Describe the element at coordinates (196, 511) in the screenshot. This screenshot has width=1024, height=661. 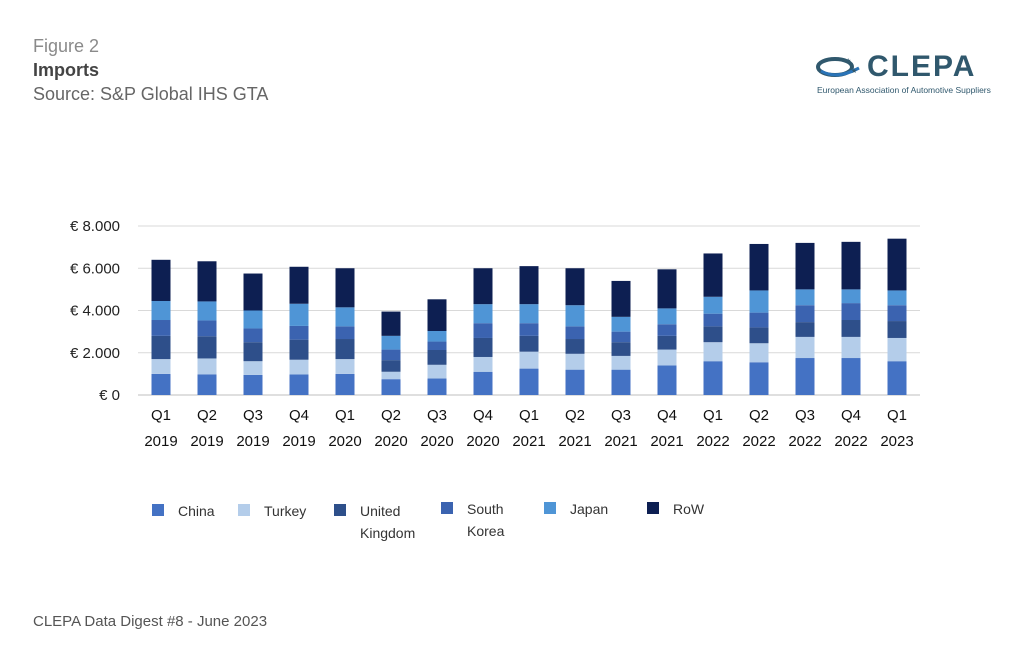
I see `legend-label: China` at that location.